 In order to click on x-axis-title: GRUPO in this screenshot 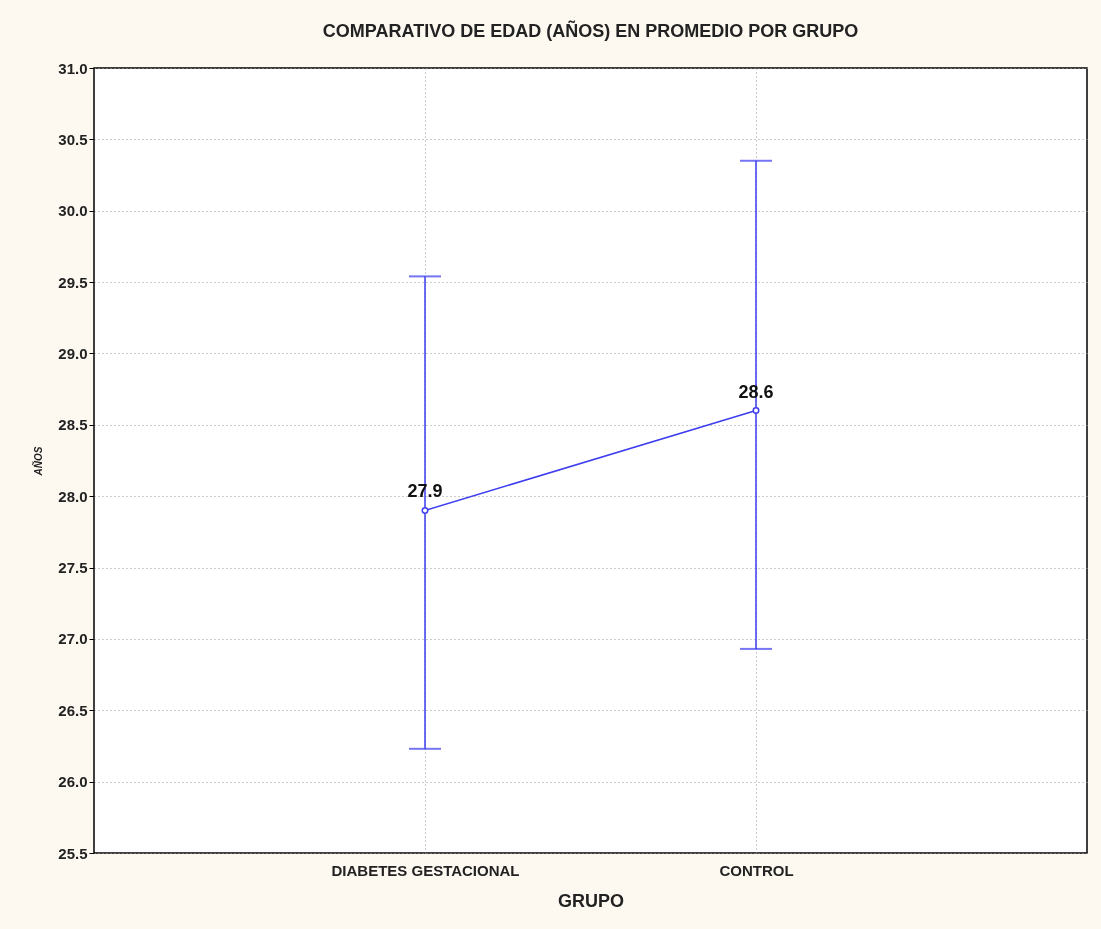, I will do `click(591, 900)`.